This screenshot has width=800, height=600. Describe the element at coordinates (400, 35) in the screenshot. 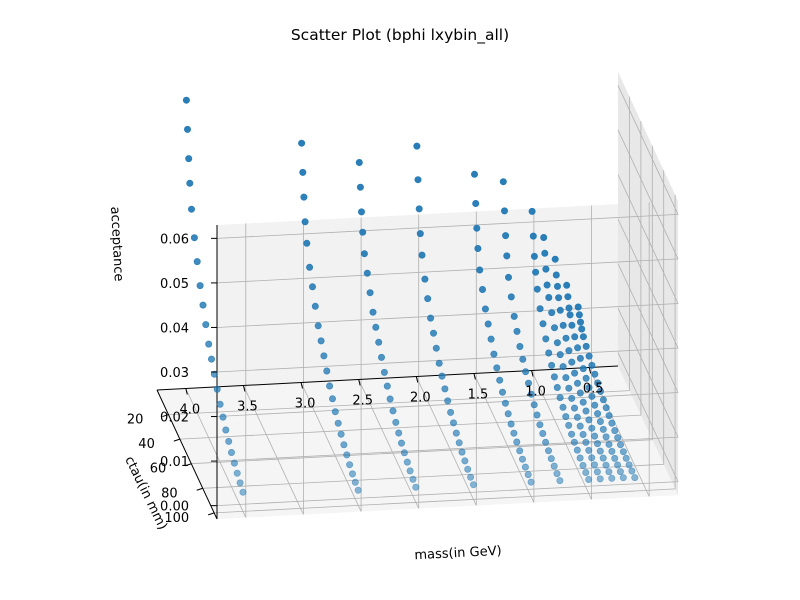

I see `chart-title: Scatter Plot (bphi lxybin_all)` at that location.